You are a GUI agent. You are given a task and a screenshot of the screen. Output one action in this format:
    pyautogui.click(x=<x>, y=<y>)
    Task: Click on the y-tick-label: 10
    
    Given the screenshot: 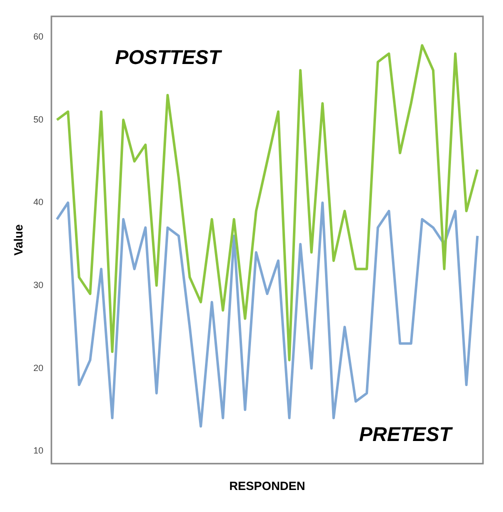 What is the action you would take?
    pyautogui.click(x=38, y=451)
    